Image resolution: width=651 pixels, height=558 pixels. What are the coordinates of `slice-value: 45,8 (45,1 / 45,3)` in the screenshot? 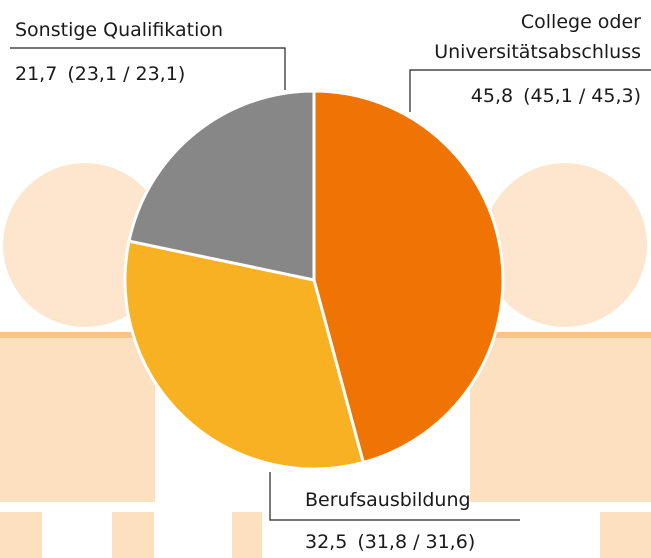 It's located at (556, 96).